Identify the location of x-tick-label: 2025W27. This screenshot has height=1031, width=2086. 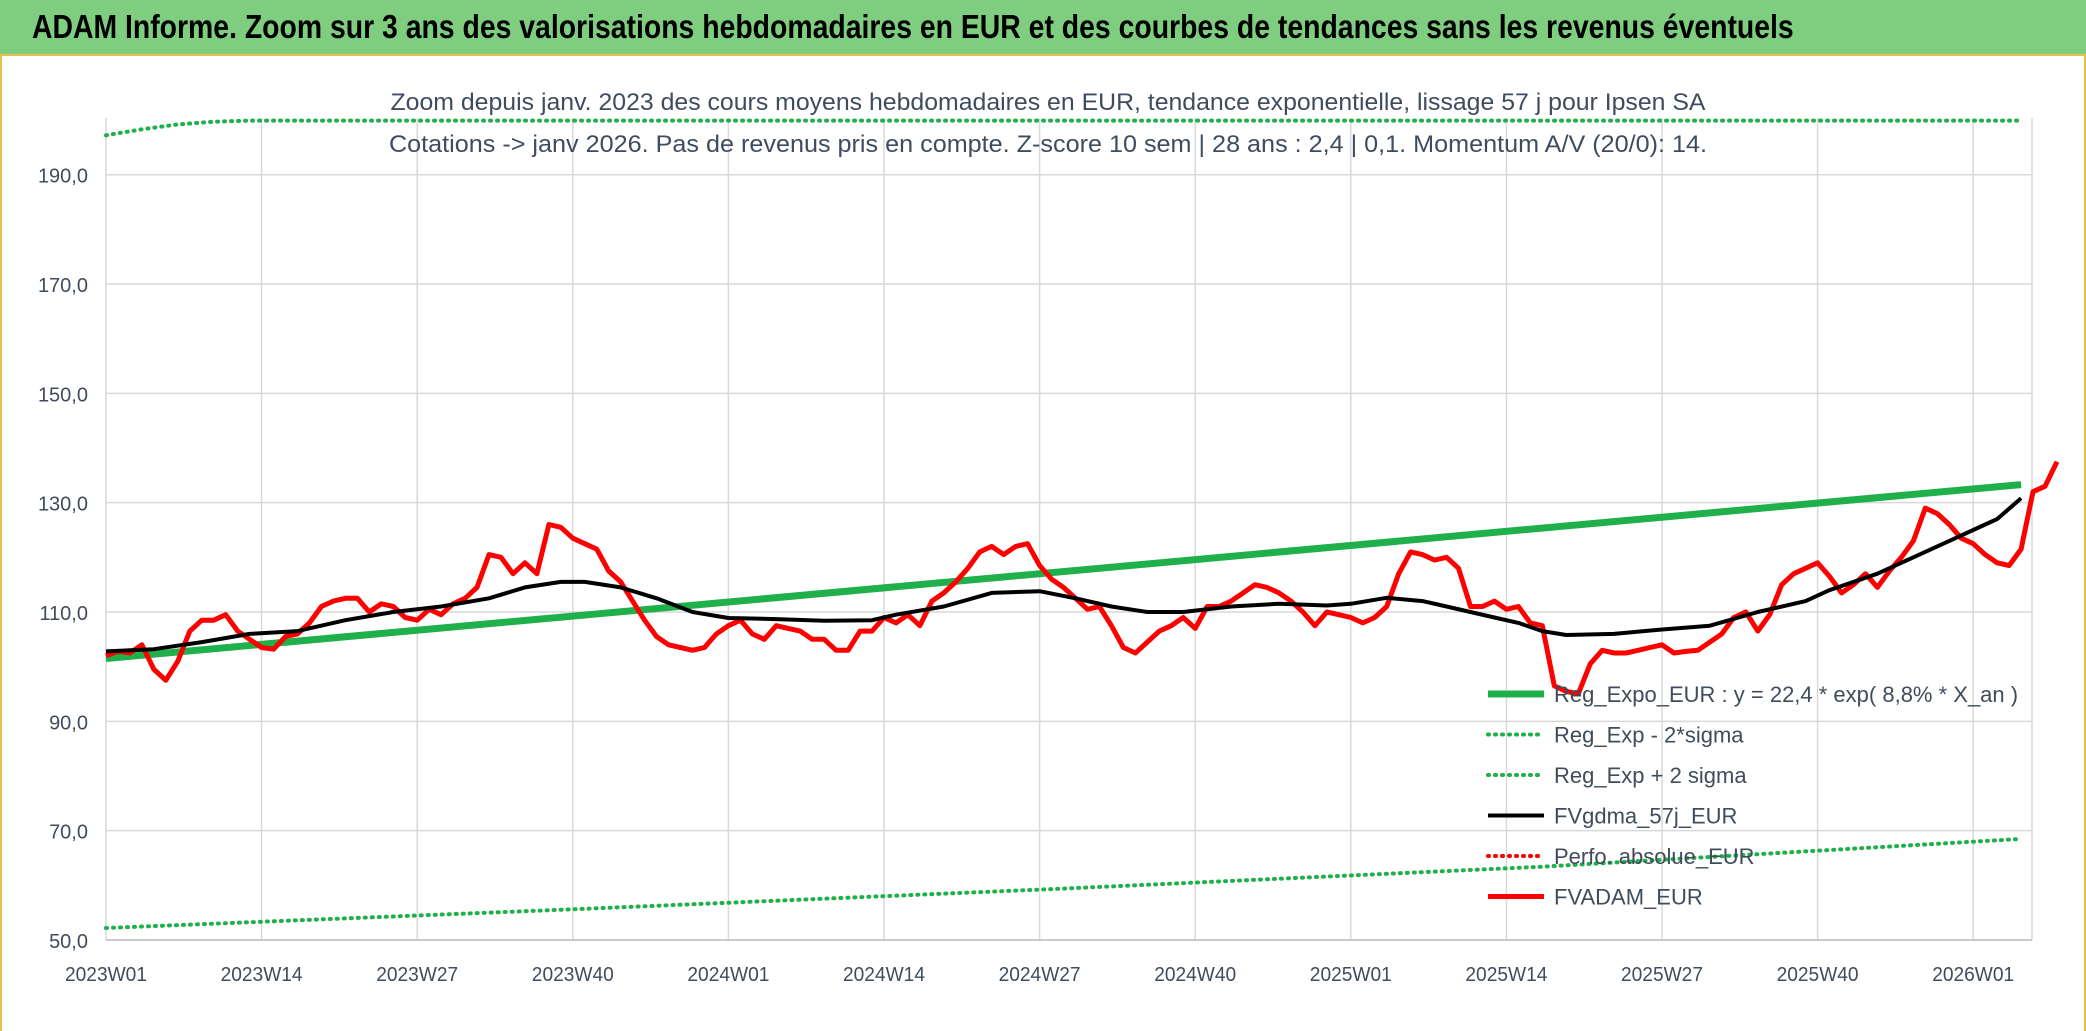
(1662, 975).